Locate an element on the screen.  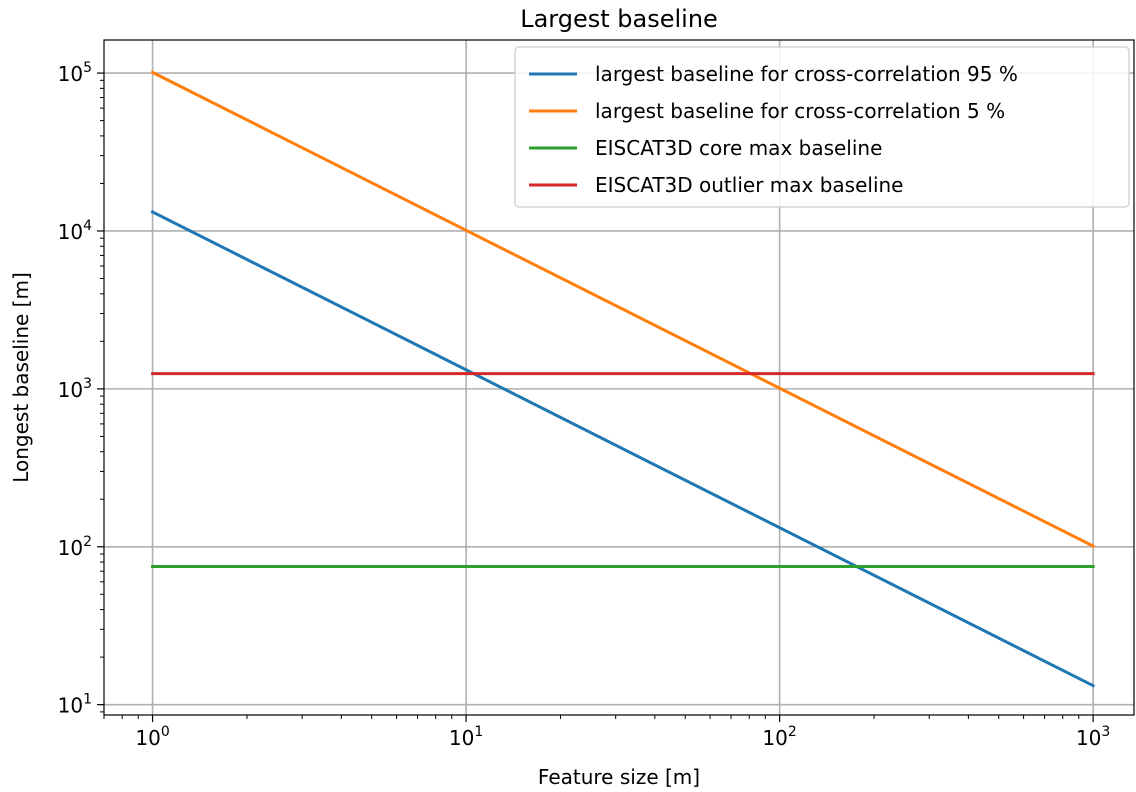
y-tick-label: 10³ is located at coordinates (75, 389).